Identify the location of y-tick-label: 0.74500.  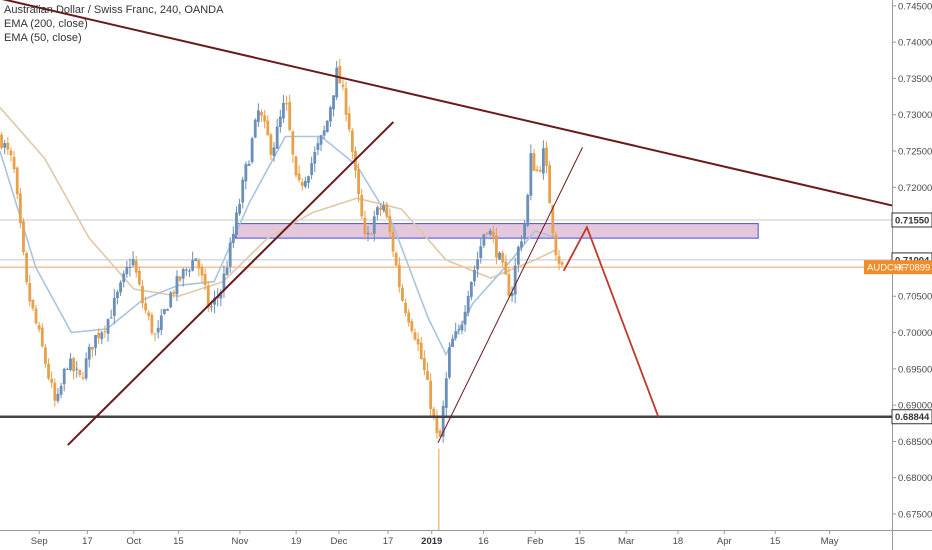
(915, 6).